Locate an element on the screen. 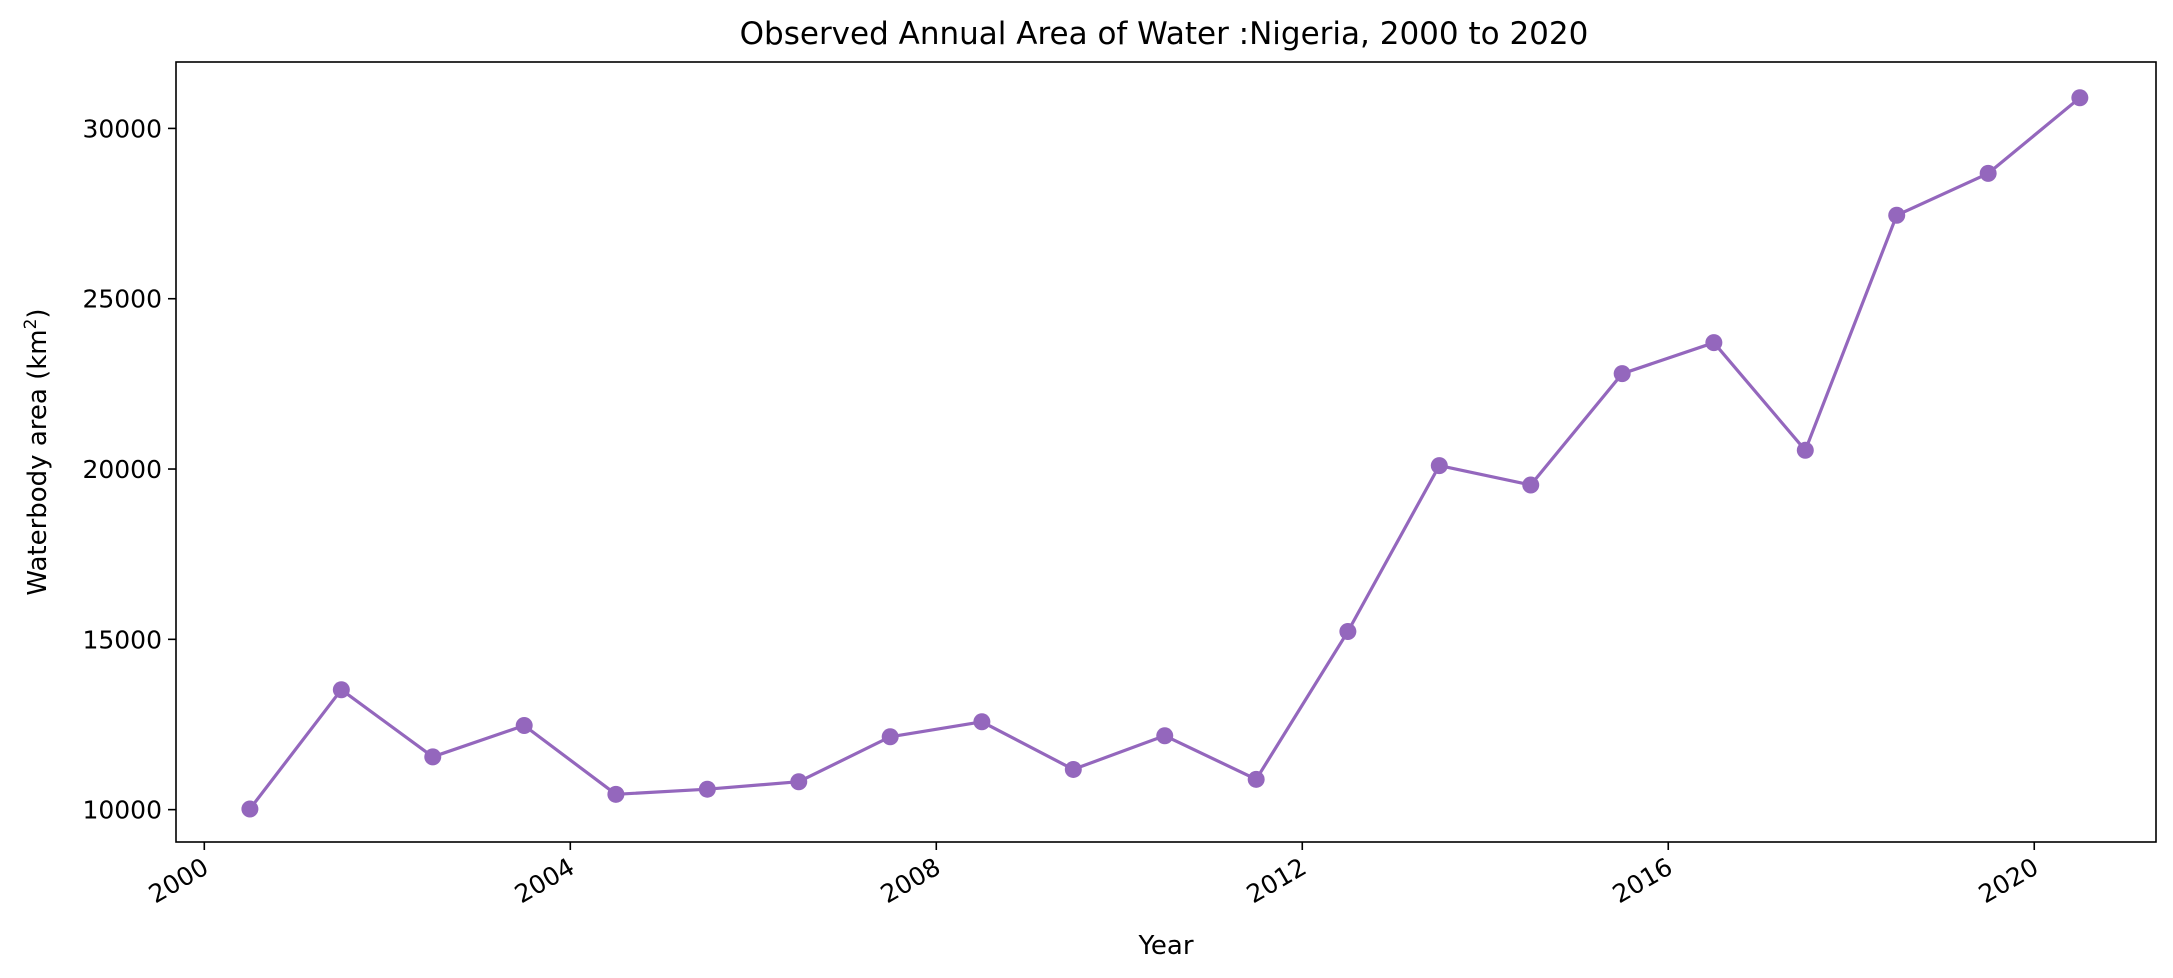 The width and height of the screenshot is (2173, 978). y-axis-label-main: Waterbody area (km is located at coordinates (38, 462).